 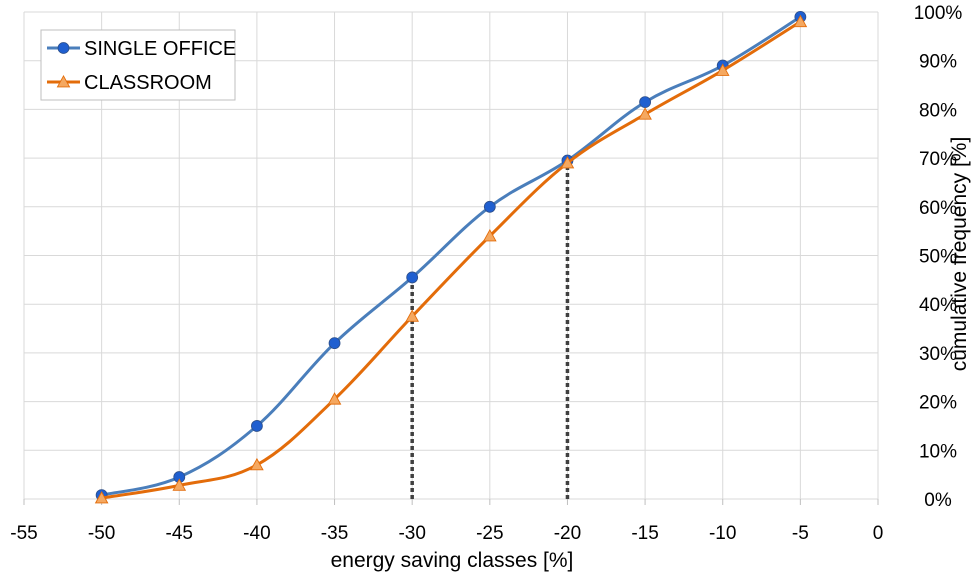 I want to click on y-tick-label: 20%, so click(x=938, y=403).